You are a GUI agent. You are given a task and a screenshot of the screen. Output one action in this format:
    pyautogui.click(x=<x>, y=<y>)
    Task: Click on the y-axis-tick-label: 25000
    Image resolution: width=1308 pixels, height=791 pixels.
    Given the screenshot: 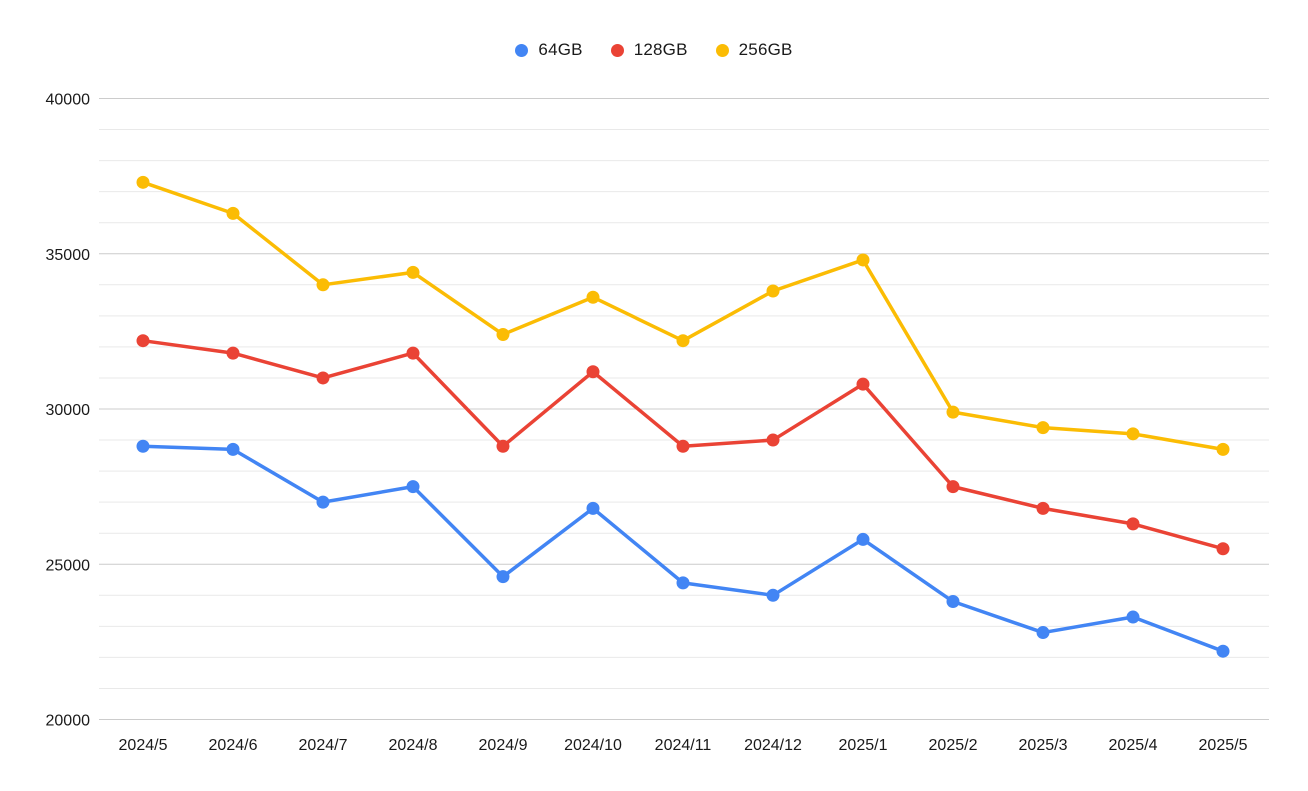 What is the action you would take?
    pyautogui.click(x=68, y=565)
    